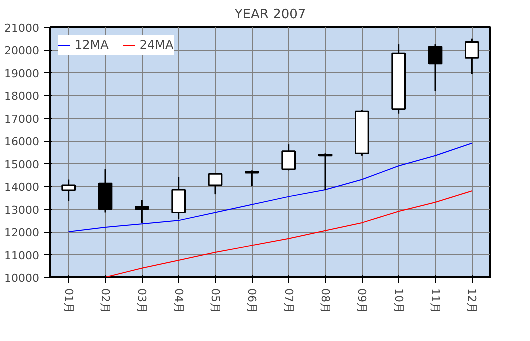 This screenshot has height=341, width=530. Describe the element at coordinates (289, 301) in the screenshot. I see `x-tick-label: 07月` at that location.